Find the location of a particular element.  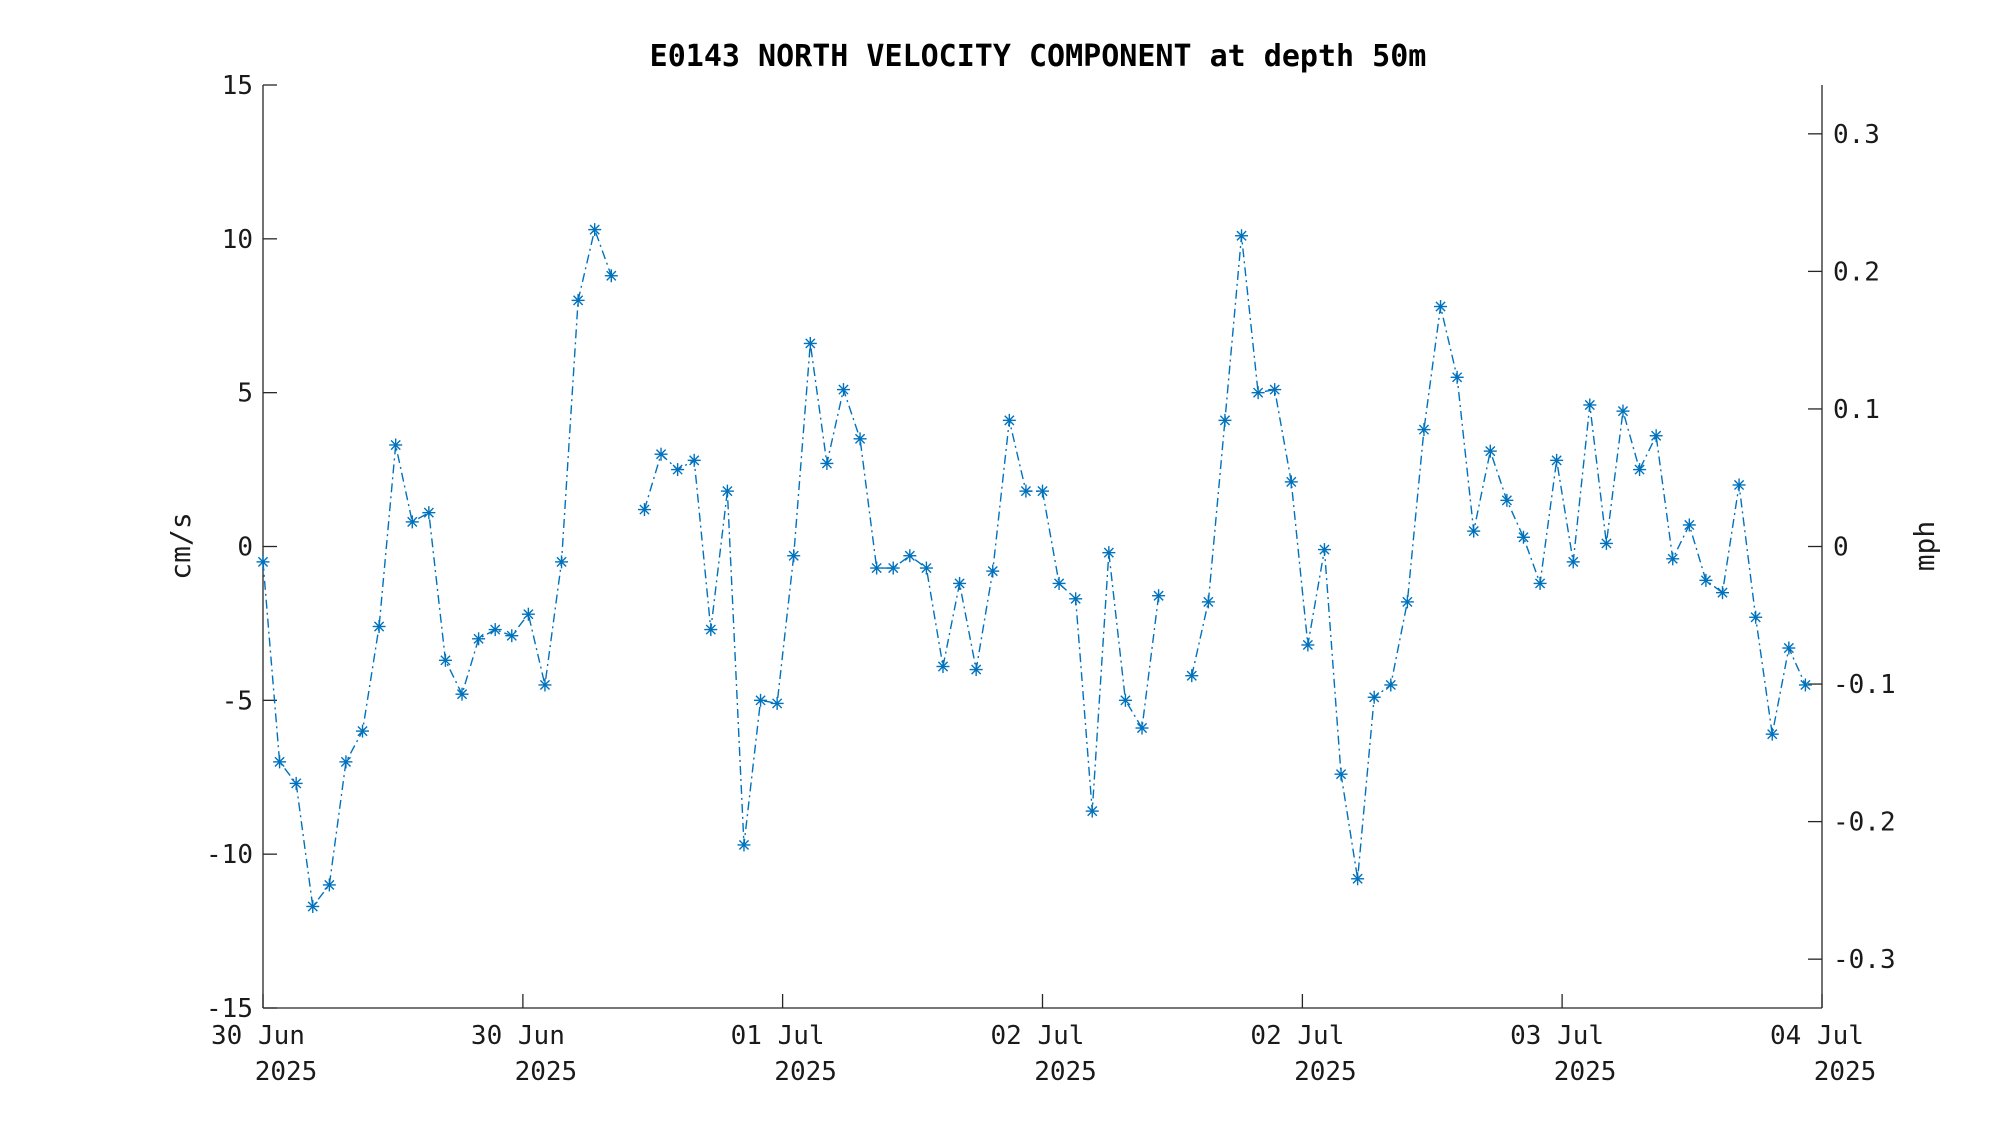

y-axis-right: 0.3 0.2 0.1 0 -0.1 -0.2 -0.3 is located at coordinates (1852, 547).